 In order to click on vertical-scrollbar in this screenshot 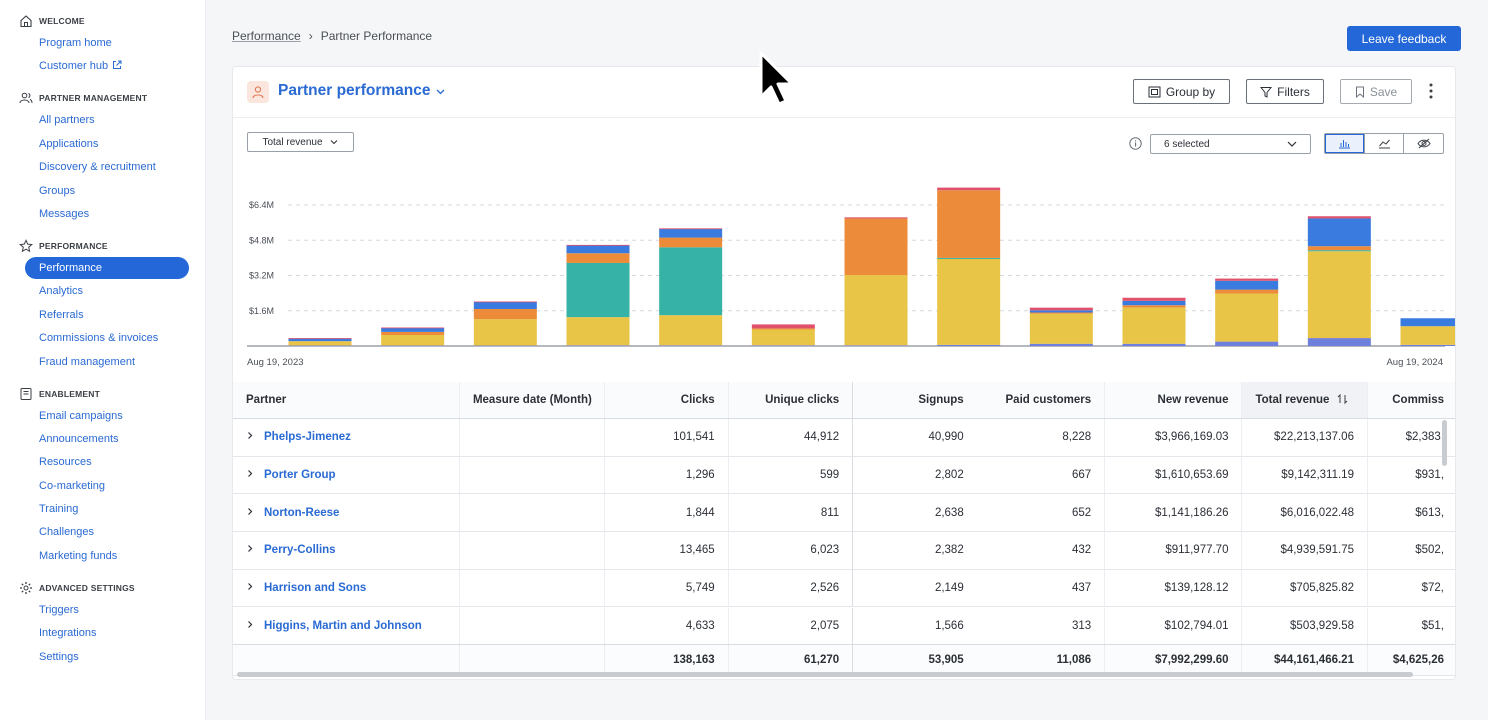, I will do `click(1444, 443)`.